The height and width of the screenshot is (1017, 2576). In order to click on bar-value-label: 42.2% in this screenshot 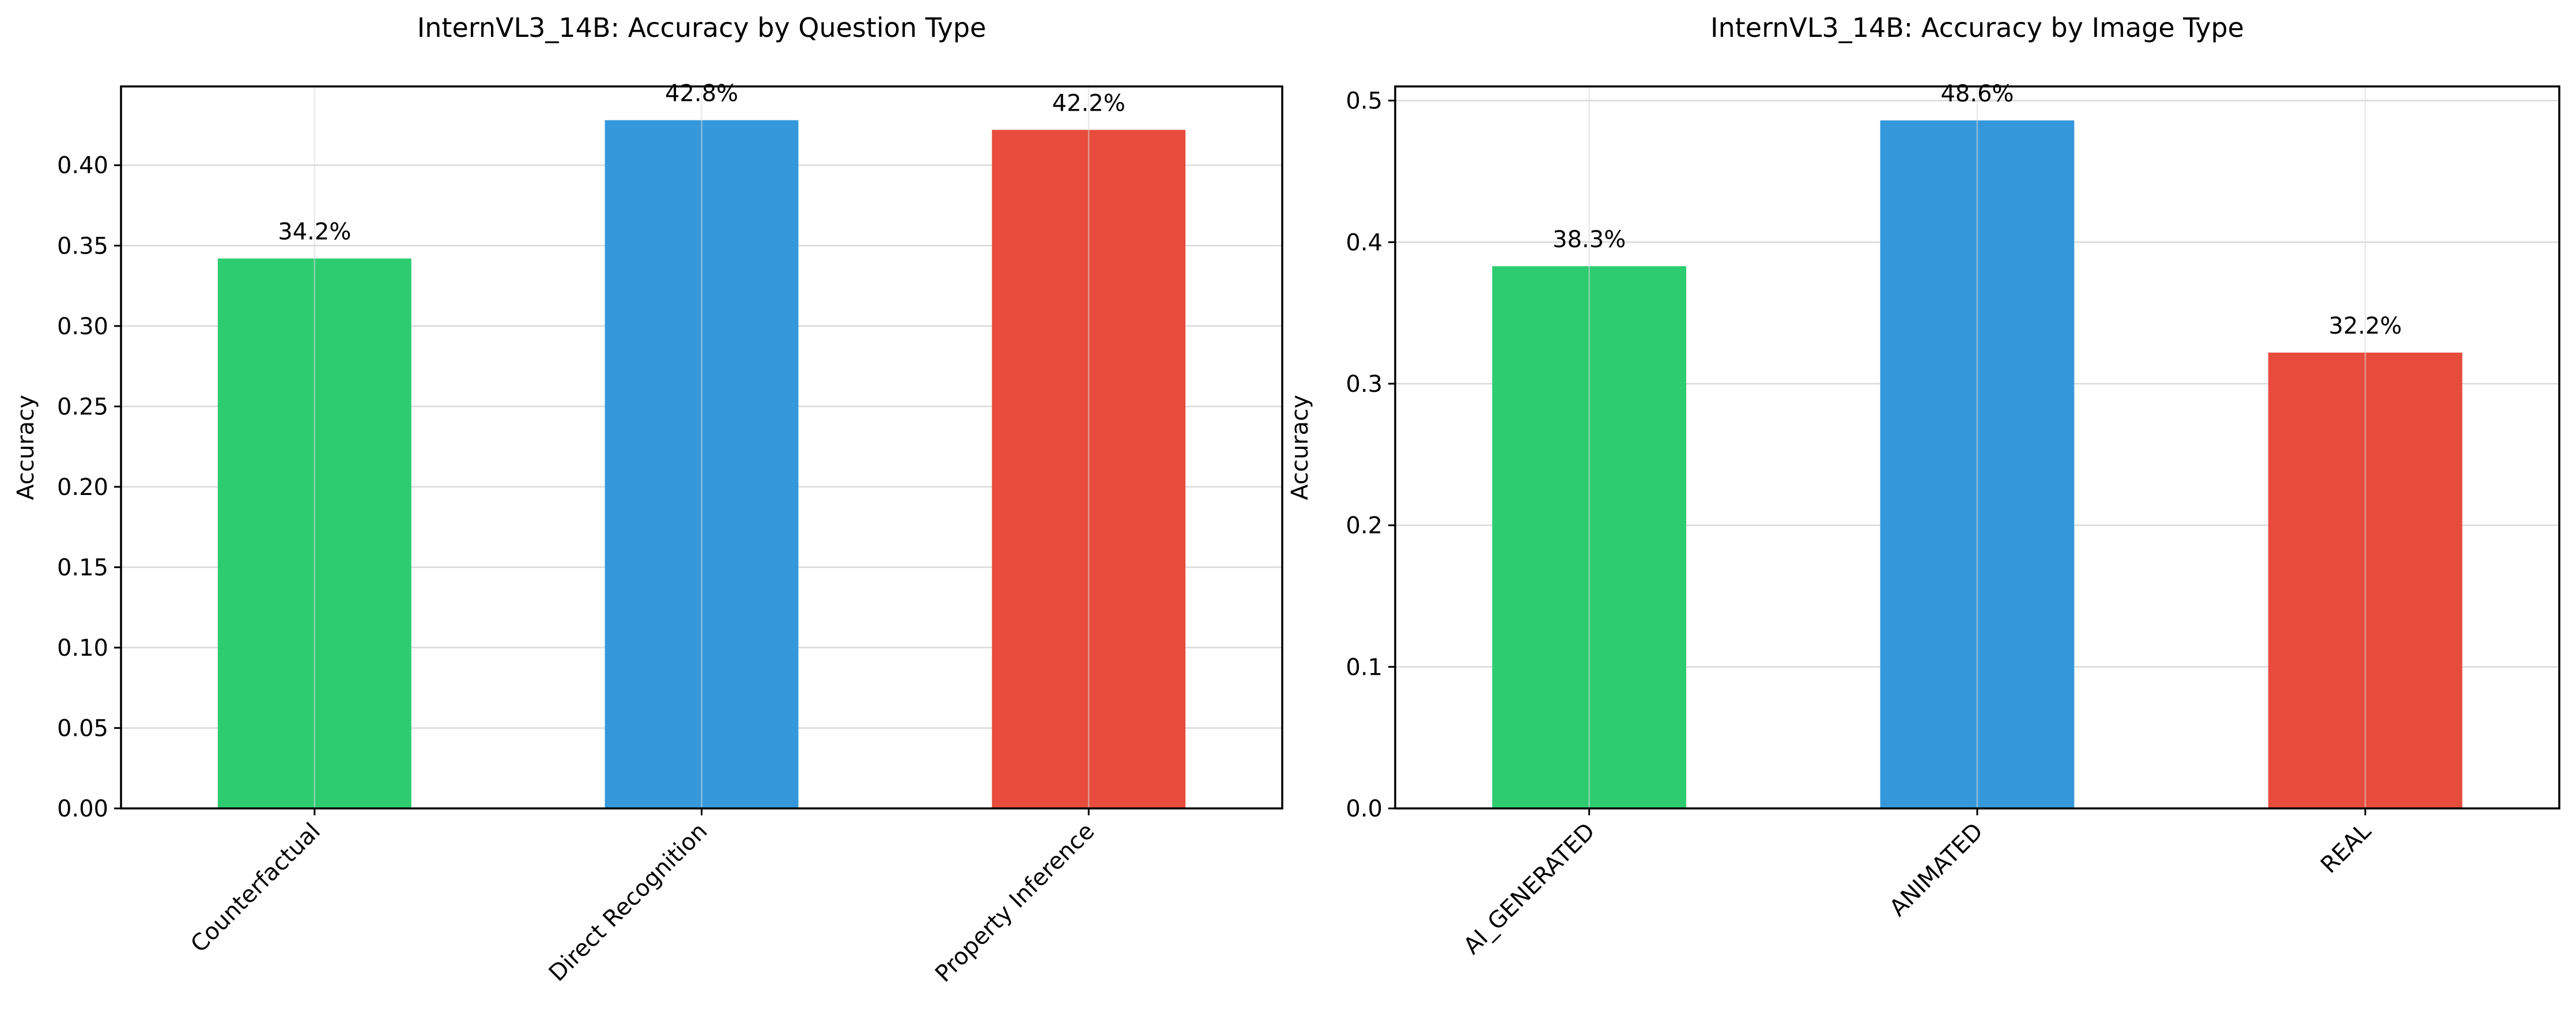, I will do `click(1088, 103)`.